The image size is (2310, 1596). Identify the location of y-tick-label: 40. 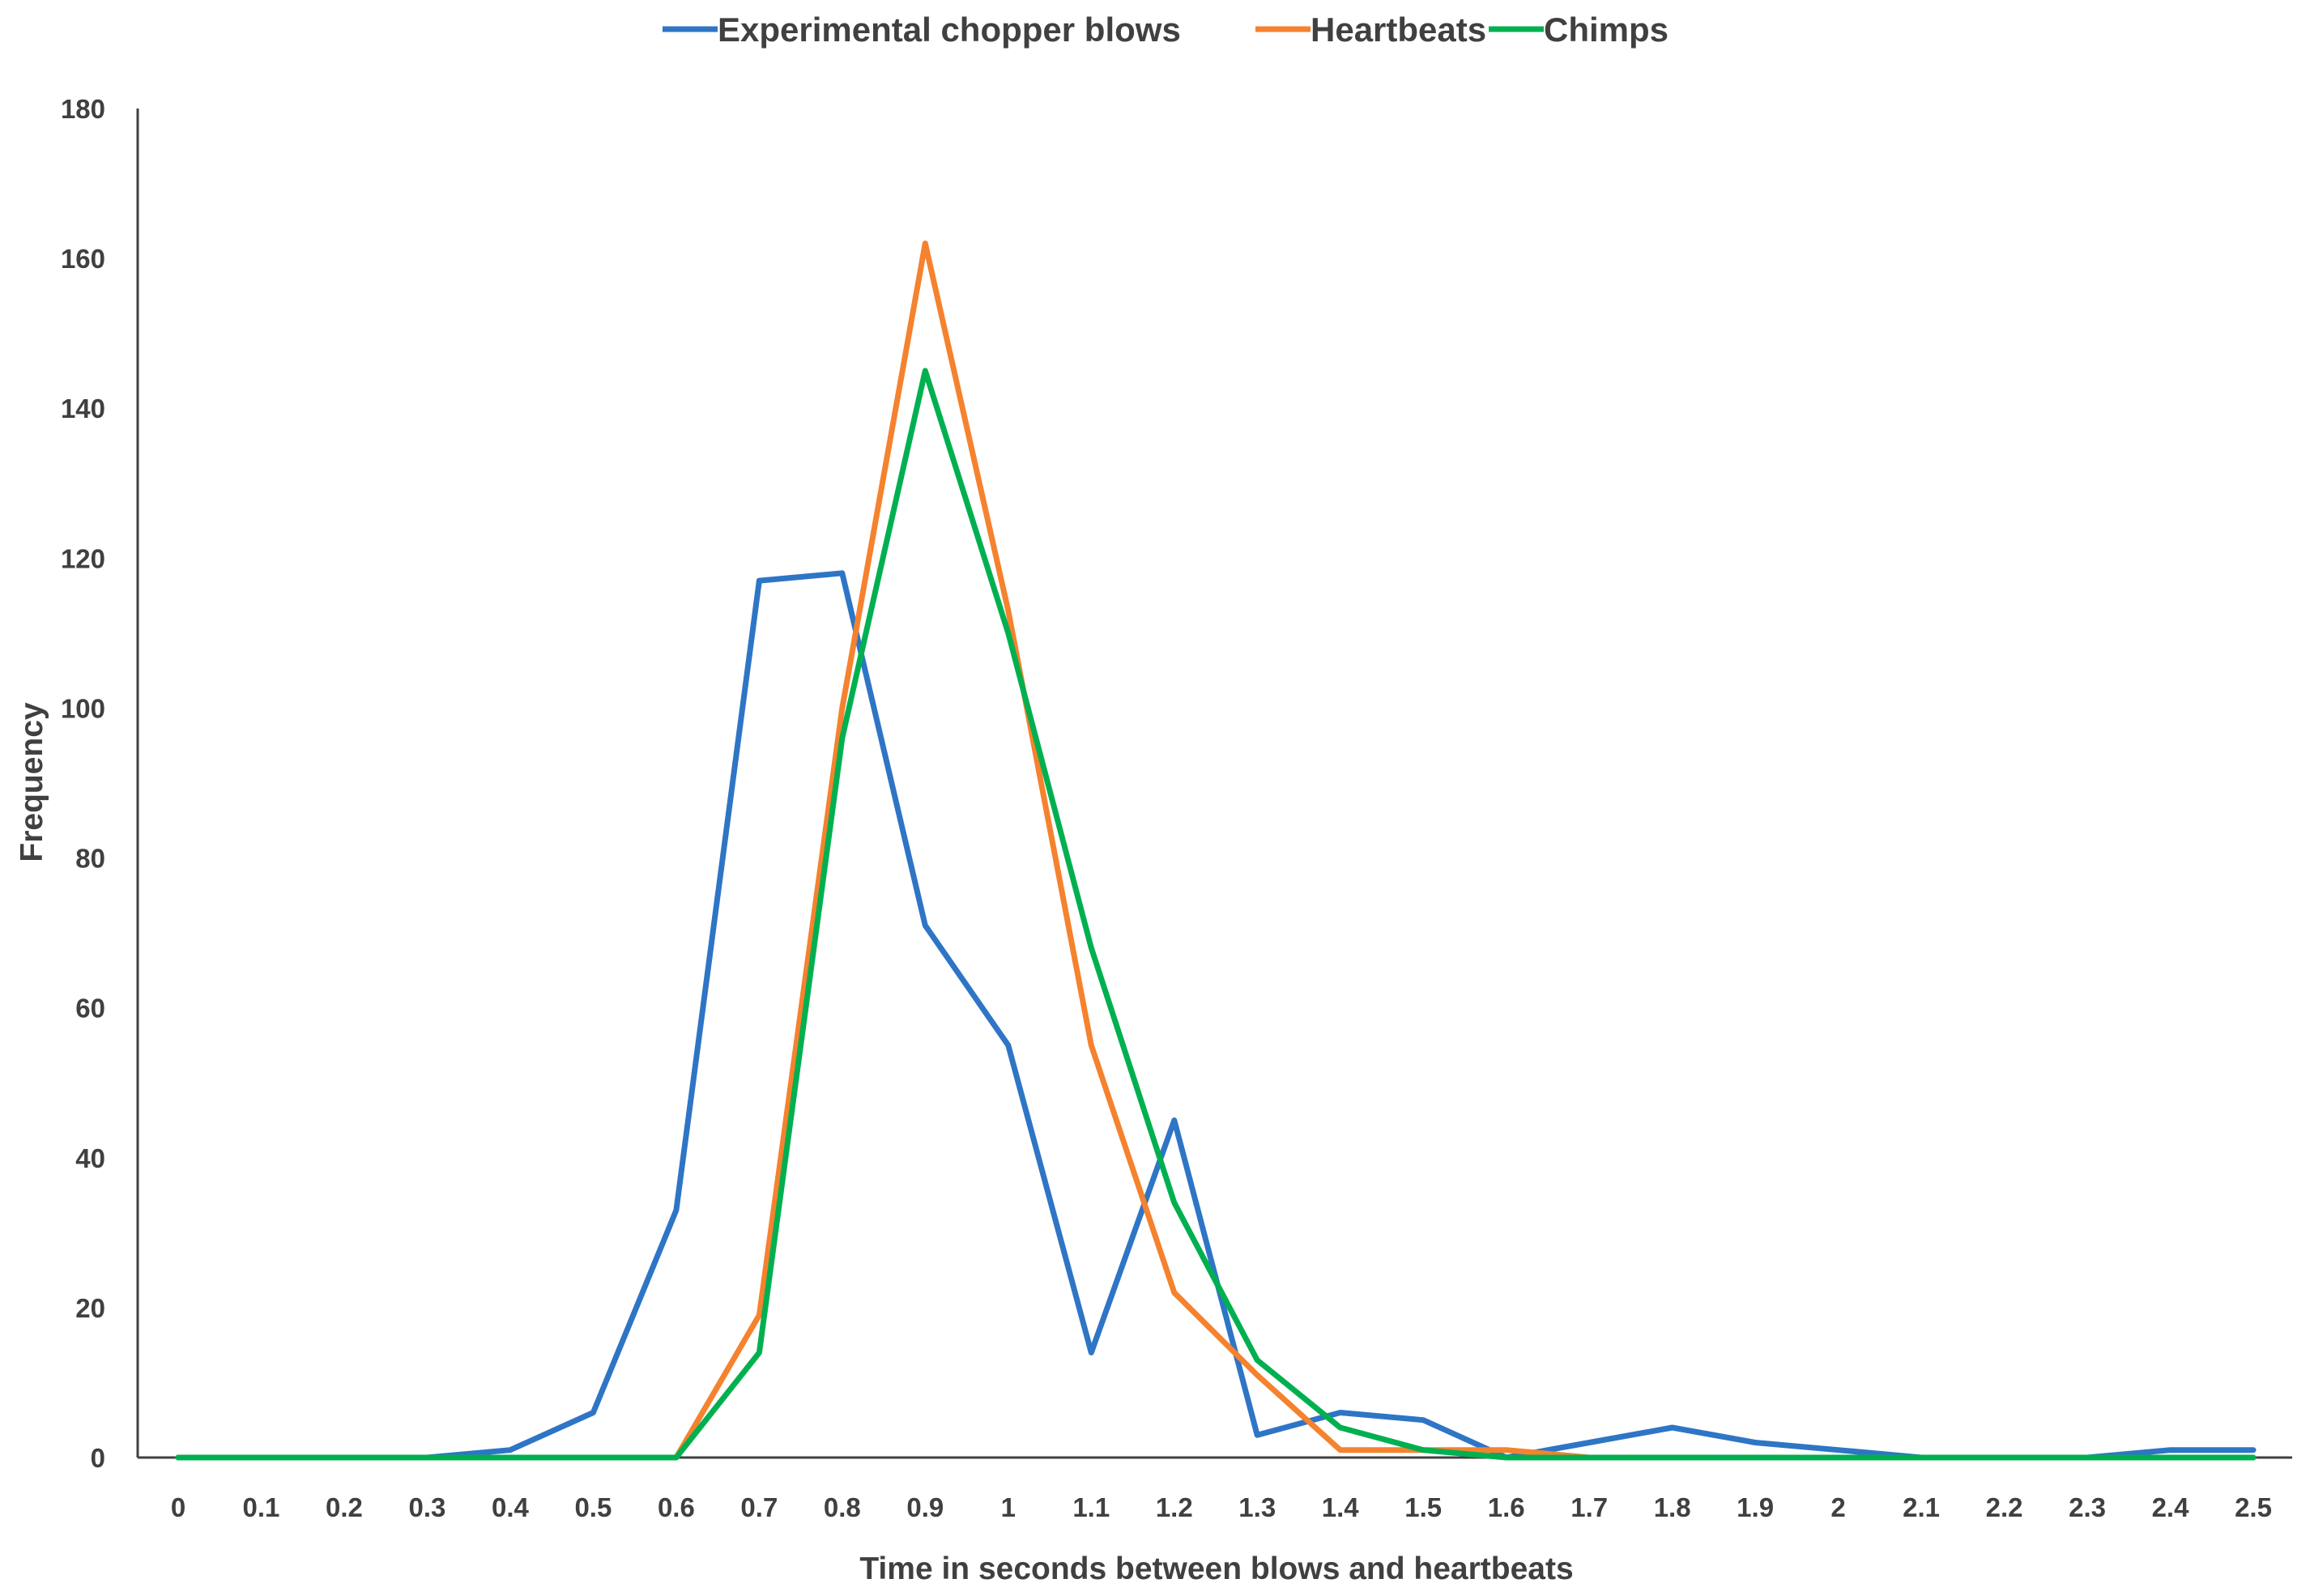
(90, 1158).